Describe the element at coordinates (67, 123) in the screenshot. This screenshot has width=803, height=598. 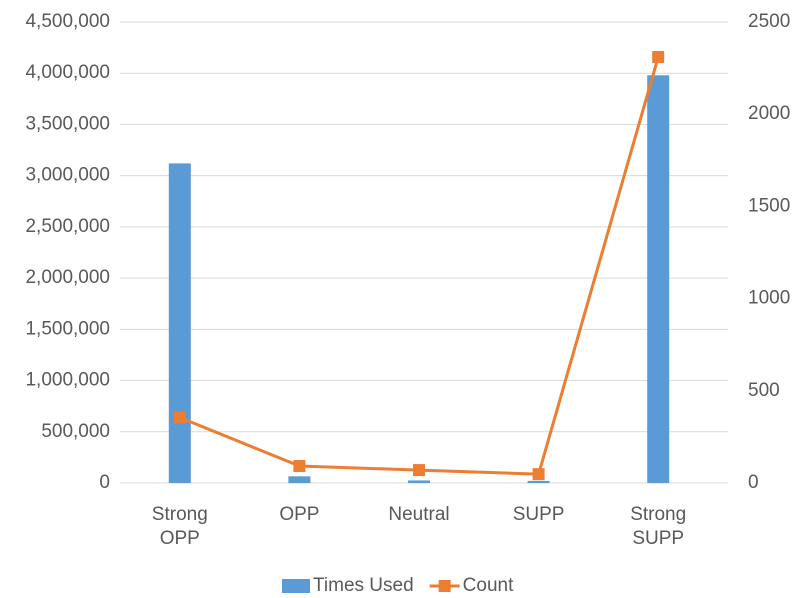
I see `y-tick-label: 3,500,000` at that location.